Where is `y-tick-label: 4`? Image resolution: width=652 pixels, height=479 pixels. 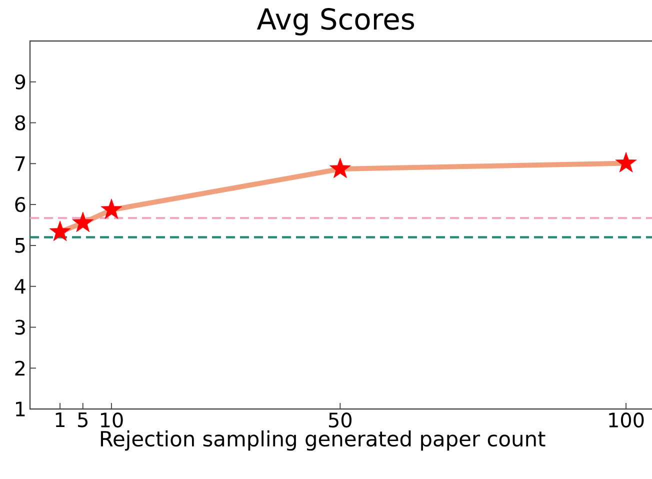 y-tick-label: 4 is located at coordinates (20, 286).